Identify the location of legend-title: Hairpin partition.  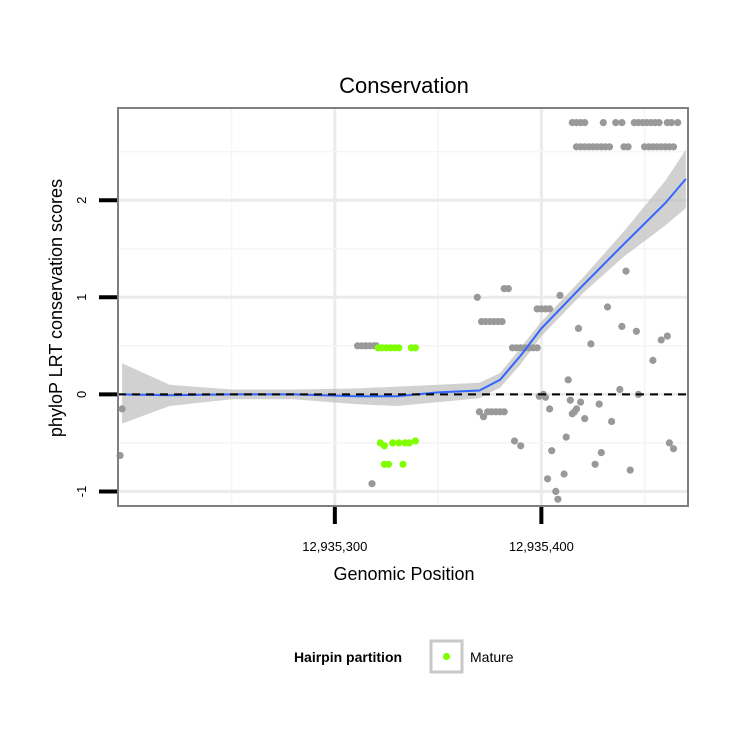
(348, 657).